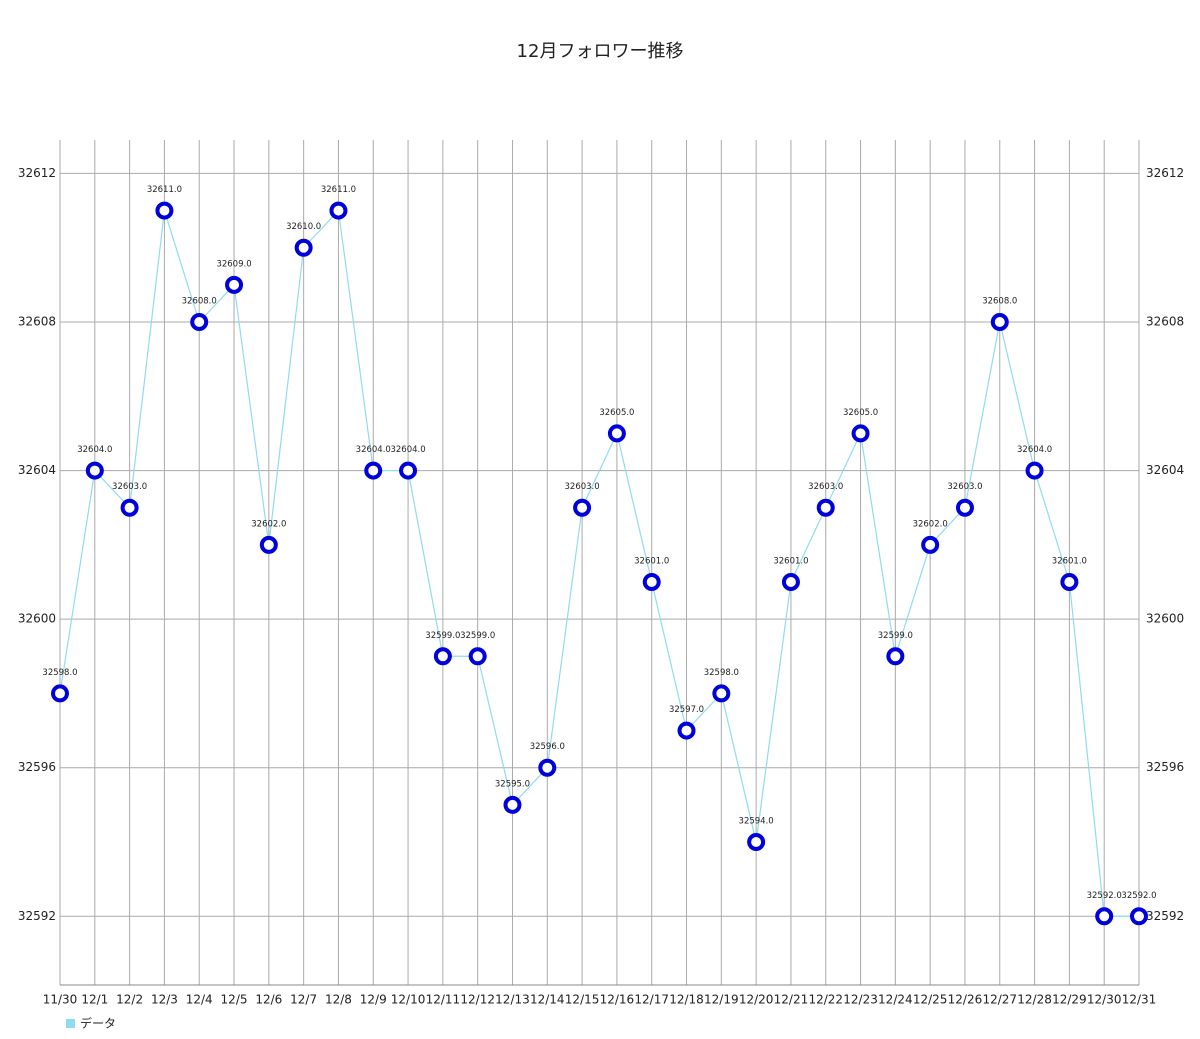 The width and height of the screenshot is (1200, 1039). Describe the element at coordinates (37, 767) in the screenshot. I see `y-tick-label: 32596` at that location.